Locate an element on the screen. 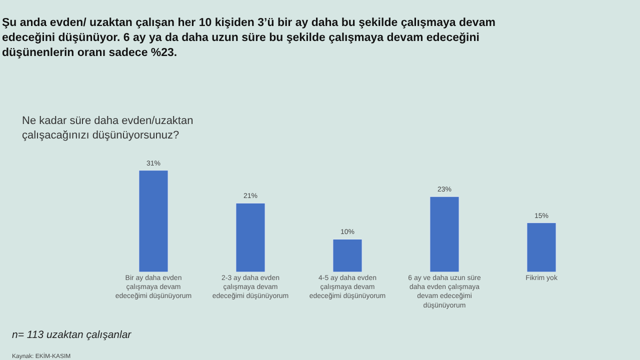 This screenshot has width=640, height=360. text: n= 113 uzaktan çalışanlar is located at coordinates (72, 335).